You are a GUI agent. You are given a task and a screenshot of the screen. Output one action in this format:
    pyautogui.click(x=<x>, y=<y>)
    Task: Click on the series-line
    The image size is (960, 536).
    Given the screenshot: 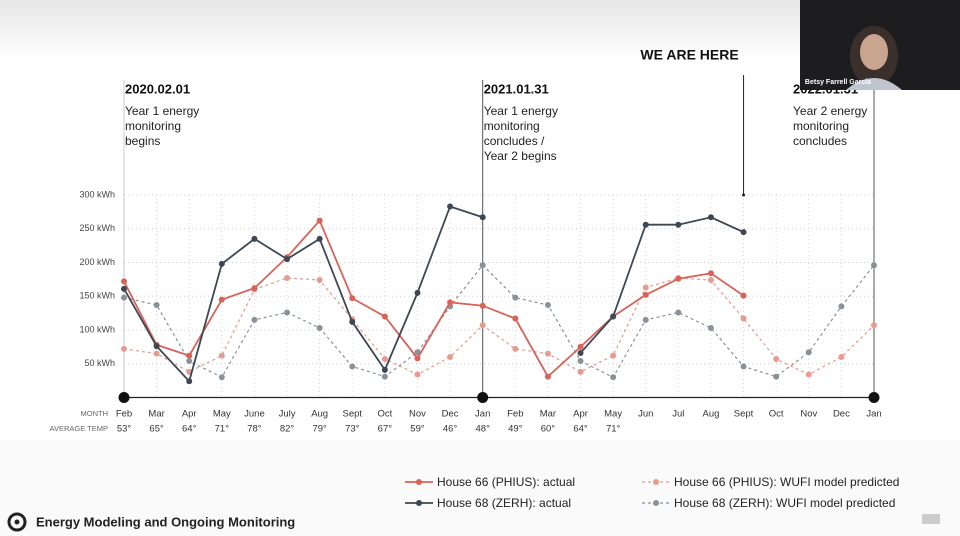 What is the action you would take?
    pyautogui.click(x=499, y=326)
    